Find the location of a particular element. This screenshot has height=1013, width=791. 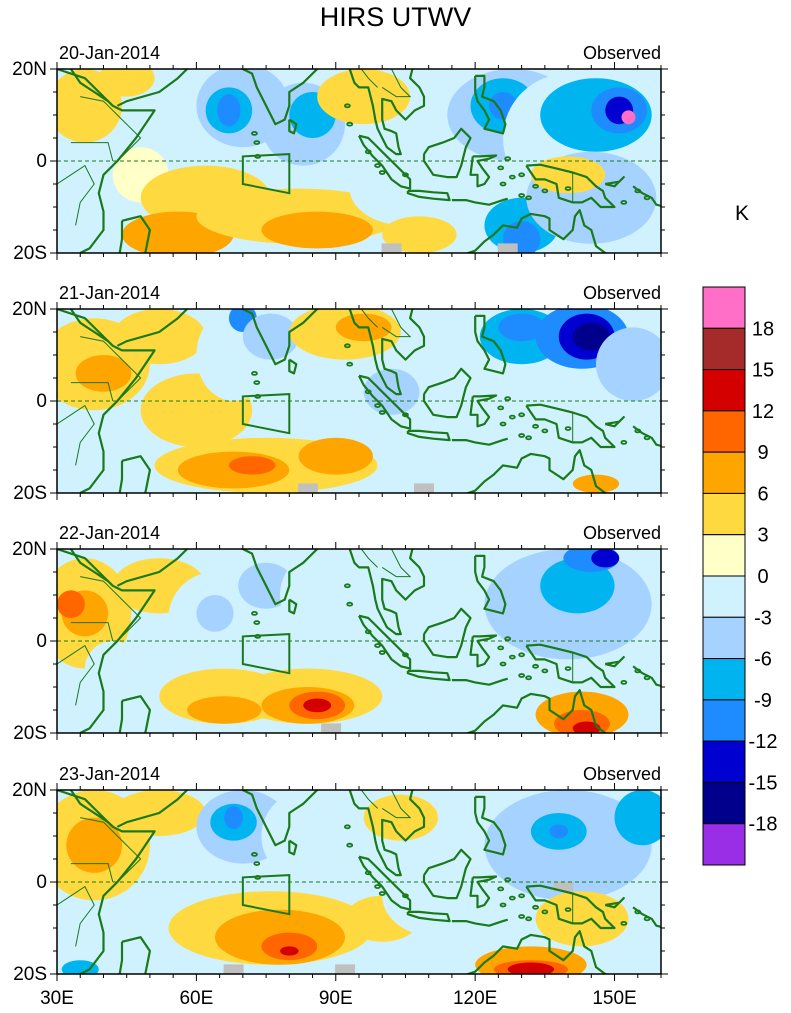

colorbar-label: 3 is located at coordinates (762, 536).